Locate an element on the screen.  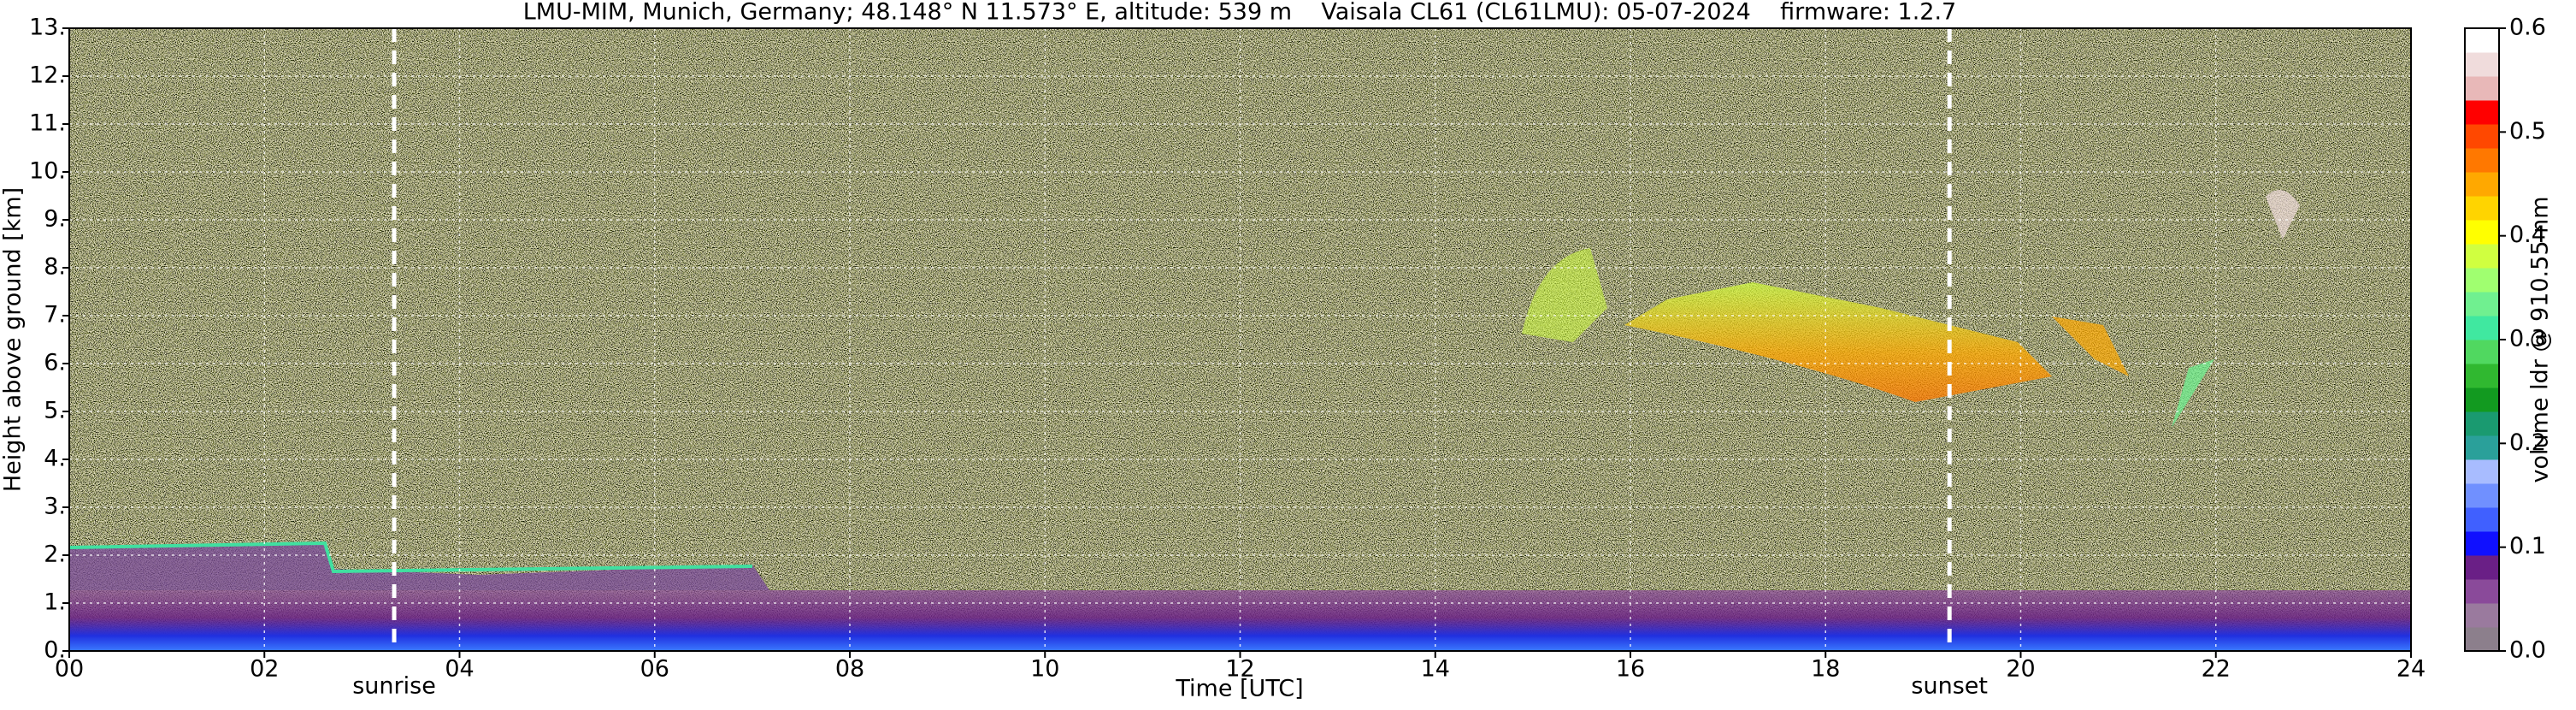
x-tick-label: 20 is located at coordinates (2021, 669).